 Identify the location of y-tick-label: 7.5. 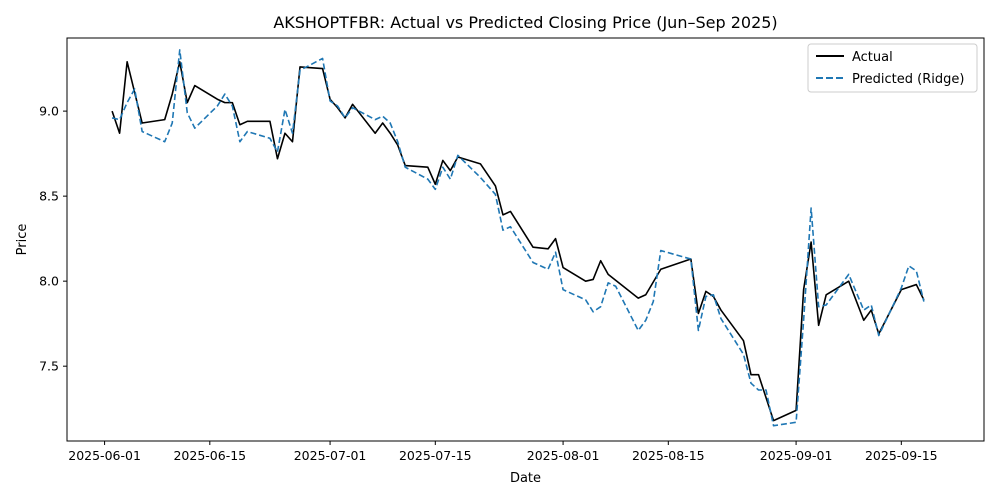
(49, 366).